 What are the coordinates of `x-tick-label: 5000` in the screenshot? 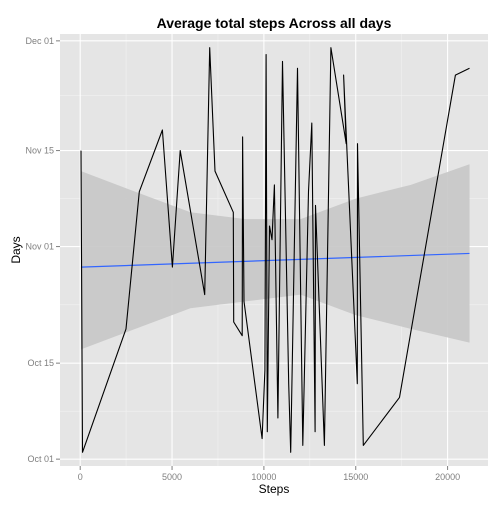 It's located at (172, 477).